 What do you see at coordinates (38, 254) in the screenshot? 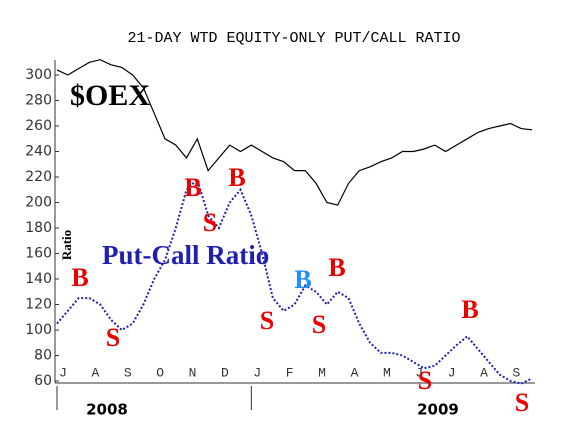
I see `y-tick-label: 160` at bounding box center [38, 254].